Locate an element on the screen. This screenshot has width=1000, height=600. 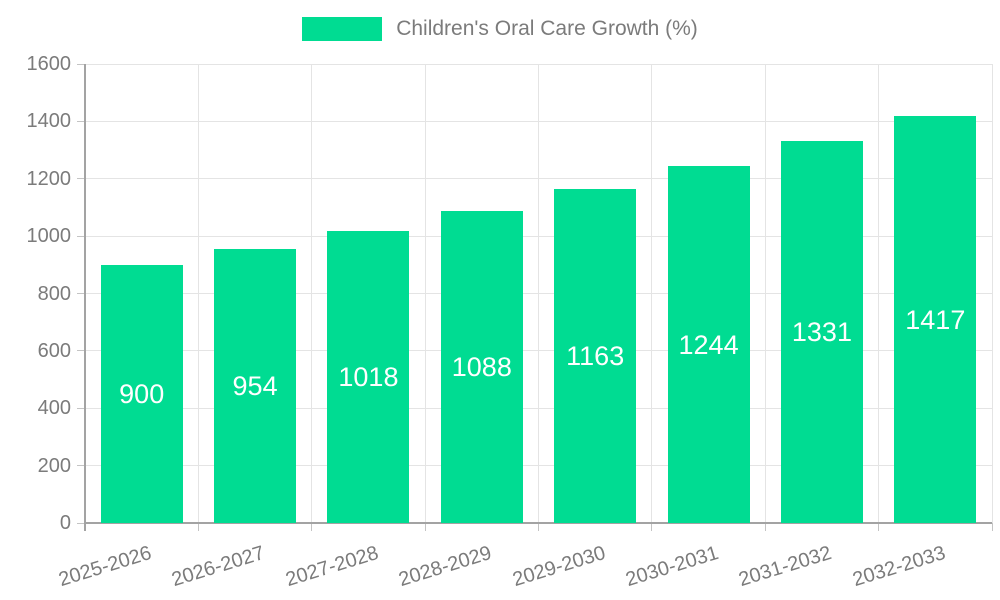
legend: Children's Oral Care Growth (%) is located at coordinates (500, 29).